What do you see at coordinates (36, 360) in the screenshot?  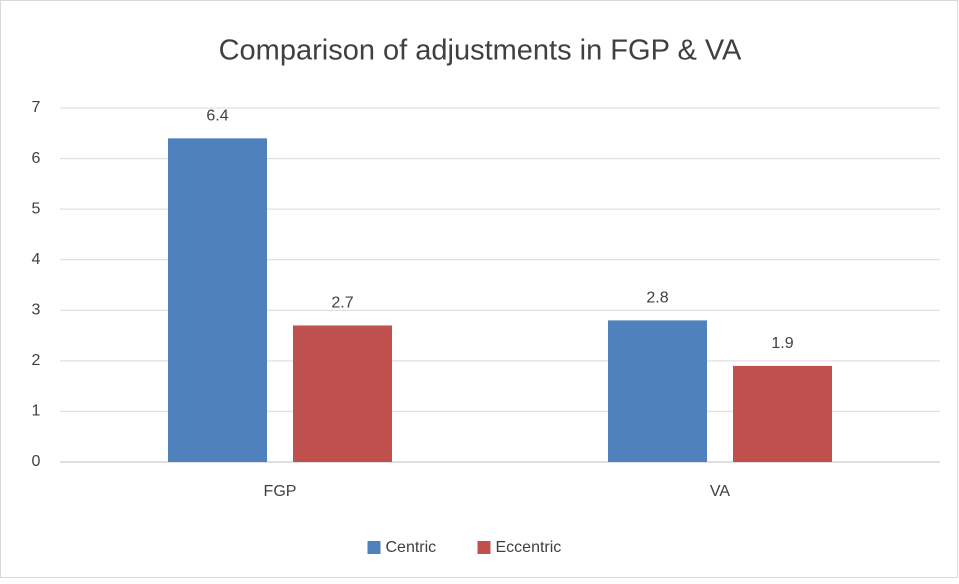 I see `y-tick-label: 2` at bounding box center [36, 360].